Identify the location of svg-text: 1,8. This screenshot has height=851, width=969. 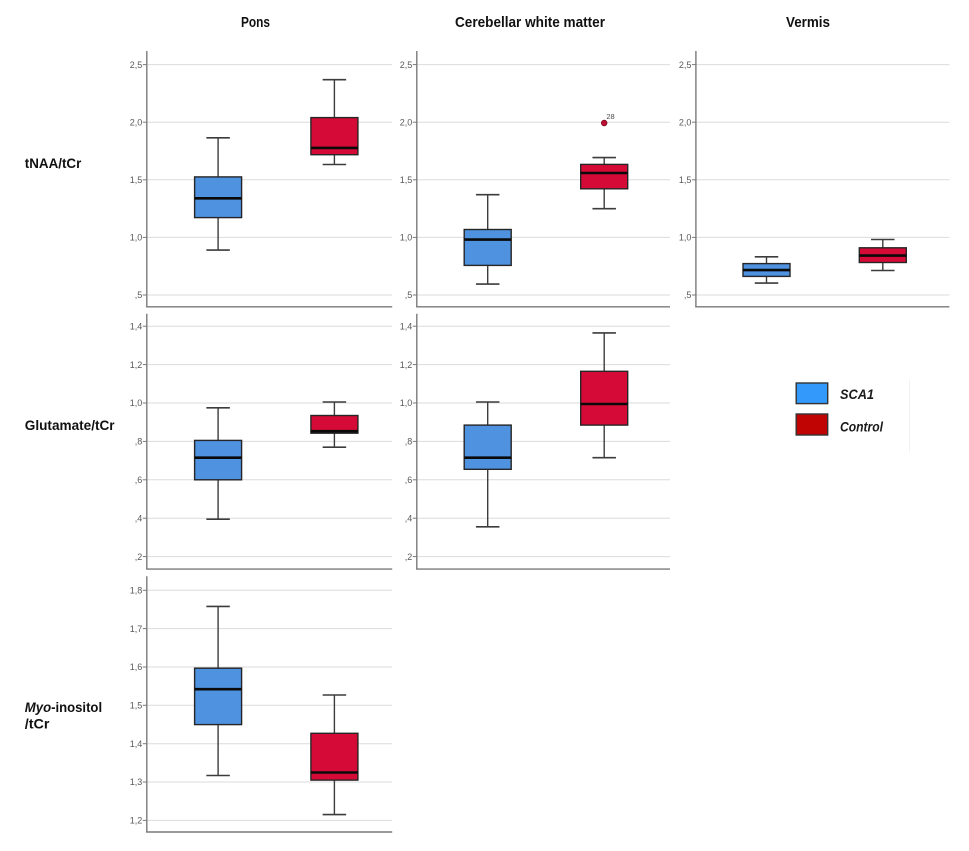
(136, 591).